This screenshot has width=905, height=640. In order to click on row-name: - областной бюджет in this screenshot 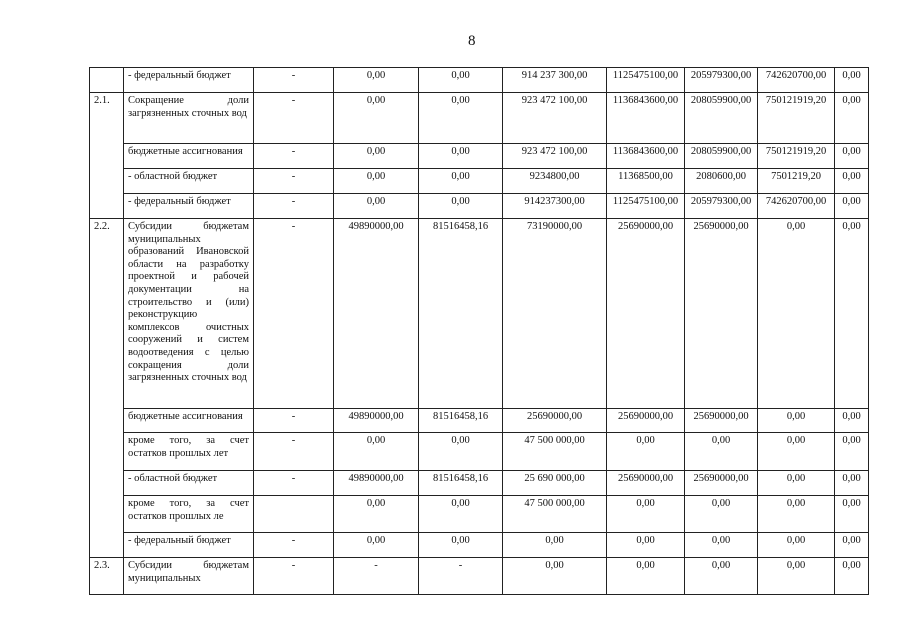, I will do `click(188, 483)`.